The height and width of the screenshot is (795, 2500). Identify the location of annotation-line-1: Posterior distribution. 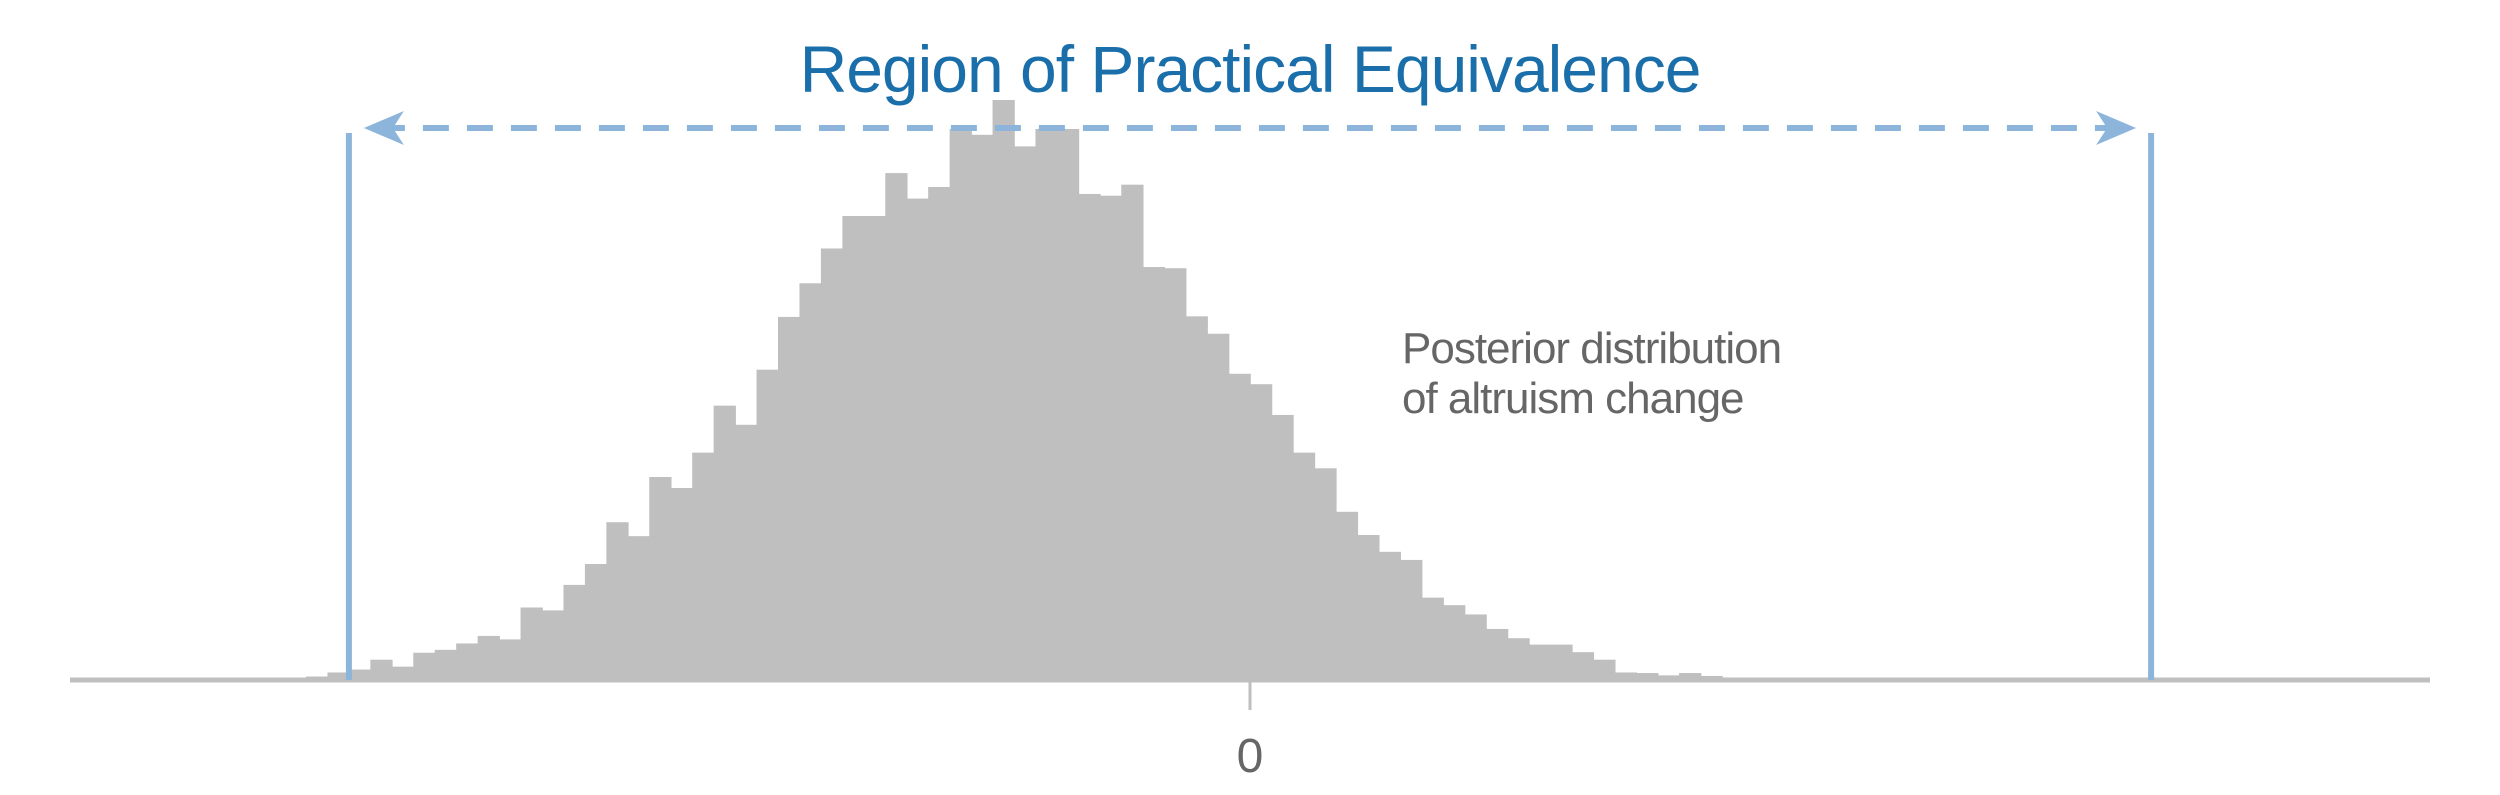
(1591, 348).